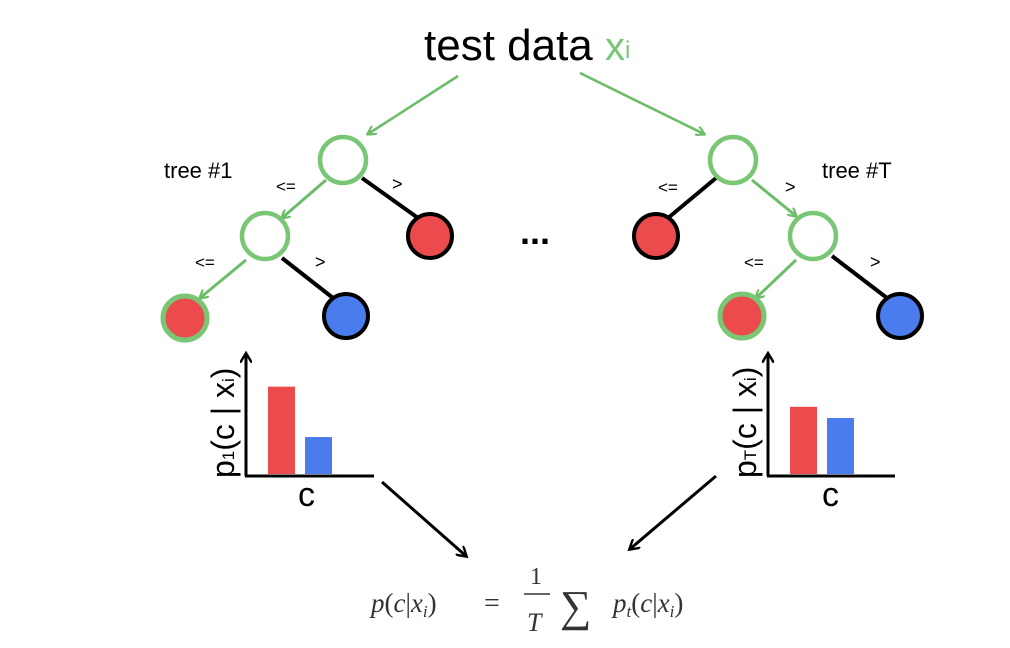  Describe the element at coordinates (830, 495) in the screenshot. I see `histogram-tree-T-xlabel: c` at that location.